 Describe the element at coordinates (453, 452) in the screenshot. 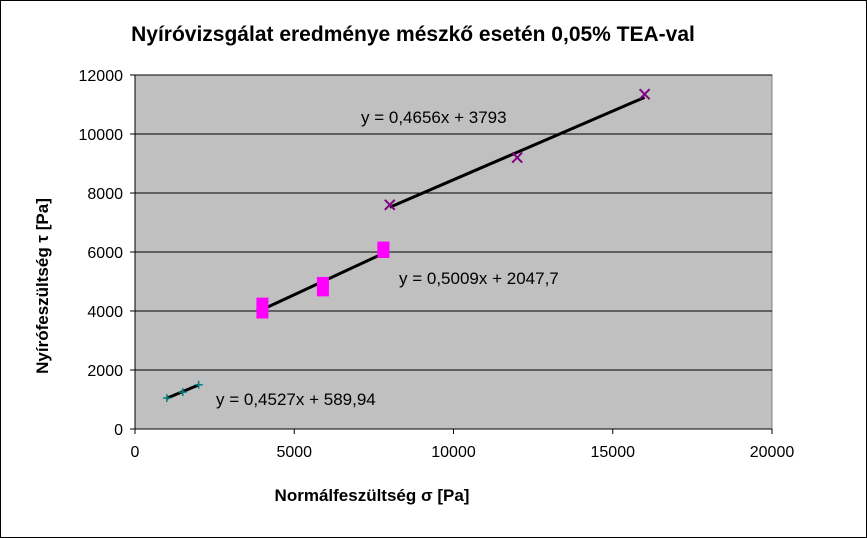

I see `x-tick-label: 10000` at that location.